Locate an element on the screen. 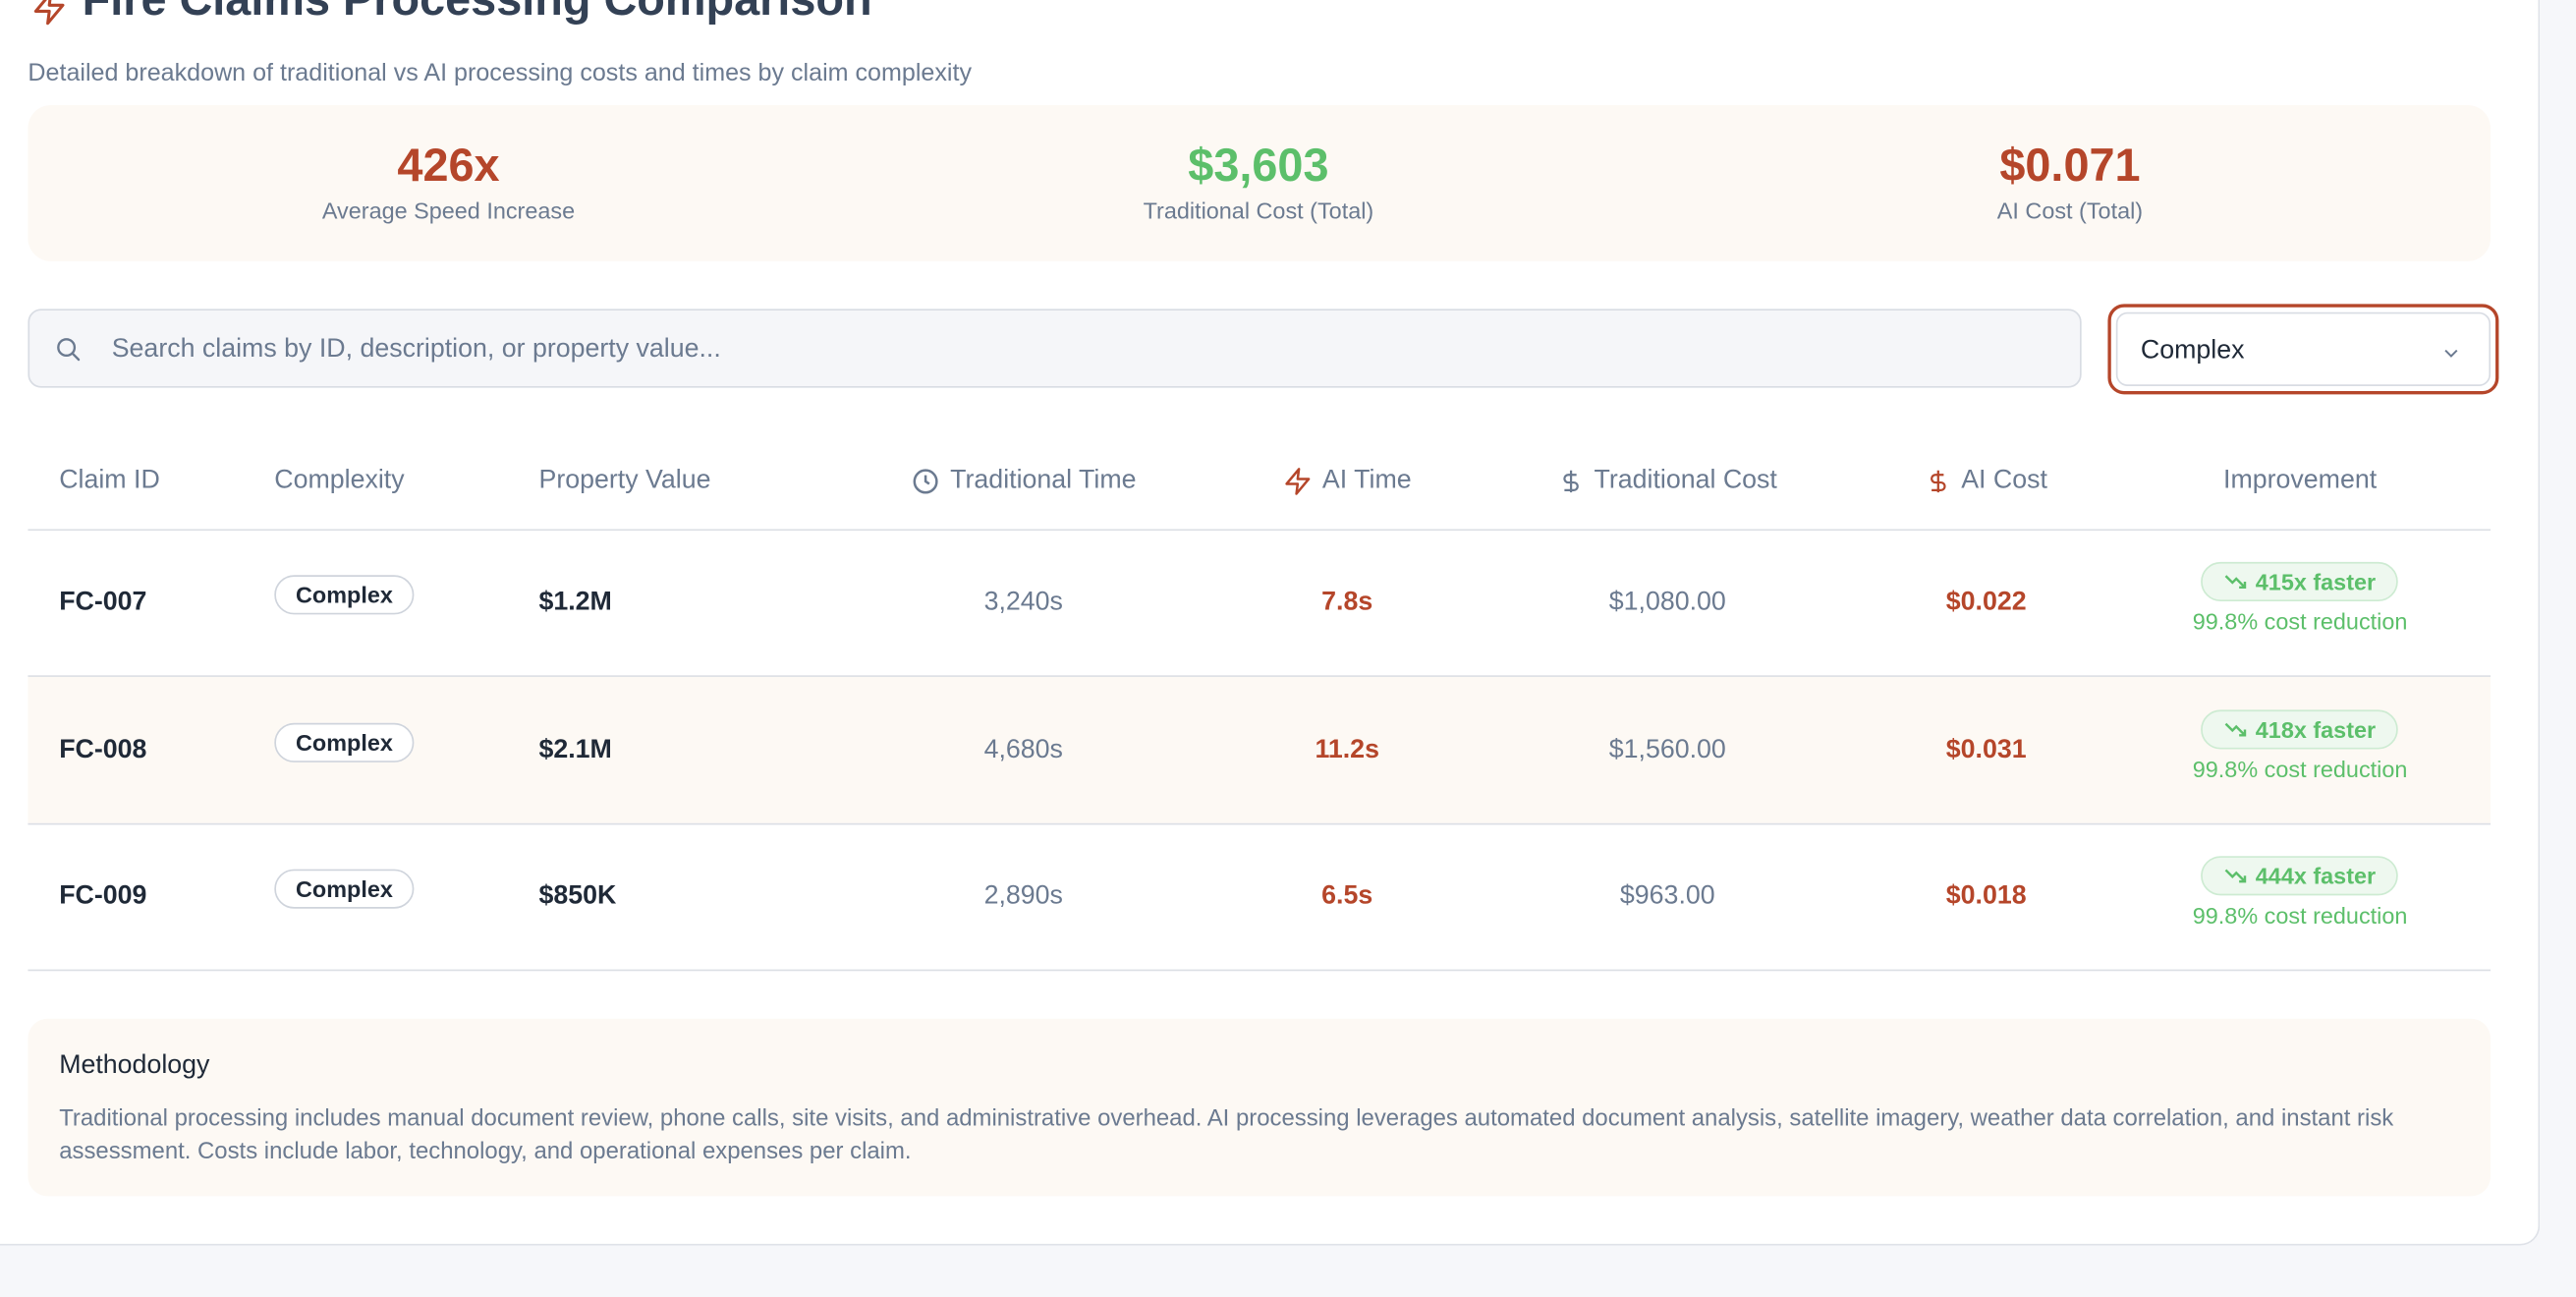 Image resolution: width=2576 pixels, height=1297 pixels. header-traditional-cost: Traditional Cost is located at coordinates (1667, 481).